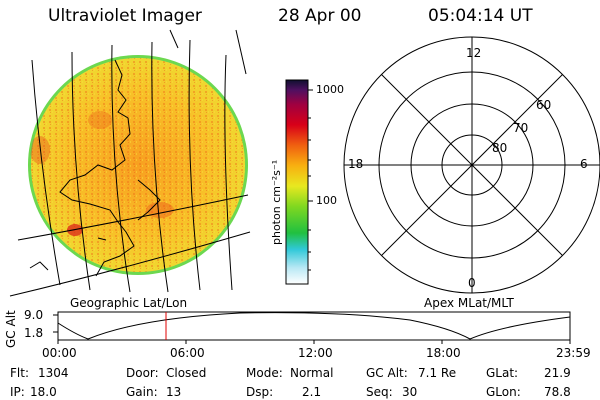 The height and width of the screenshot is (400, 600). I want to click on gain-value: 13, so click(174, 392).